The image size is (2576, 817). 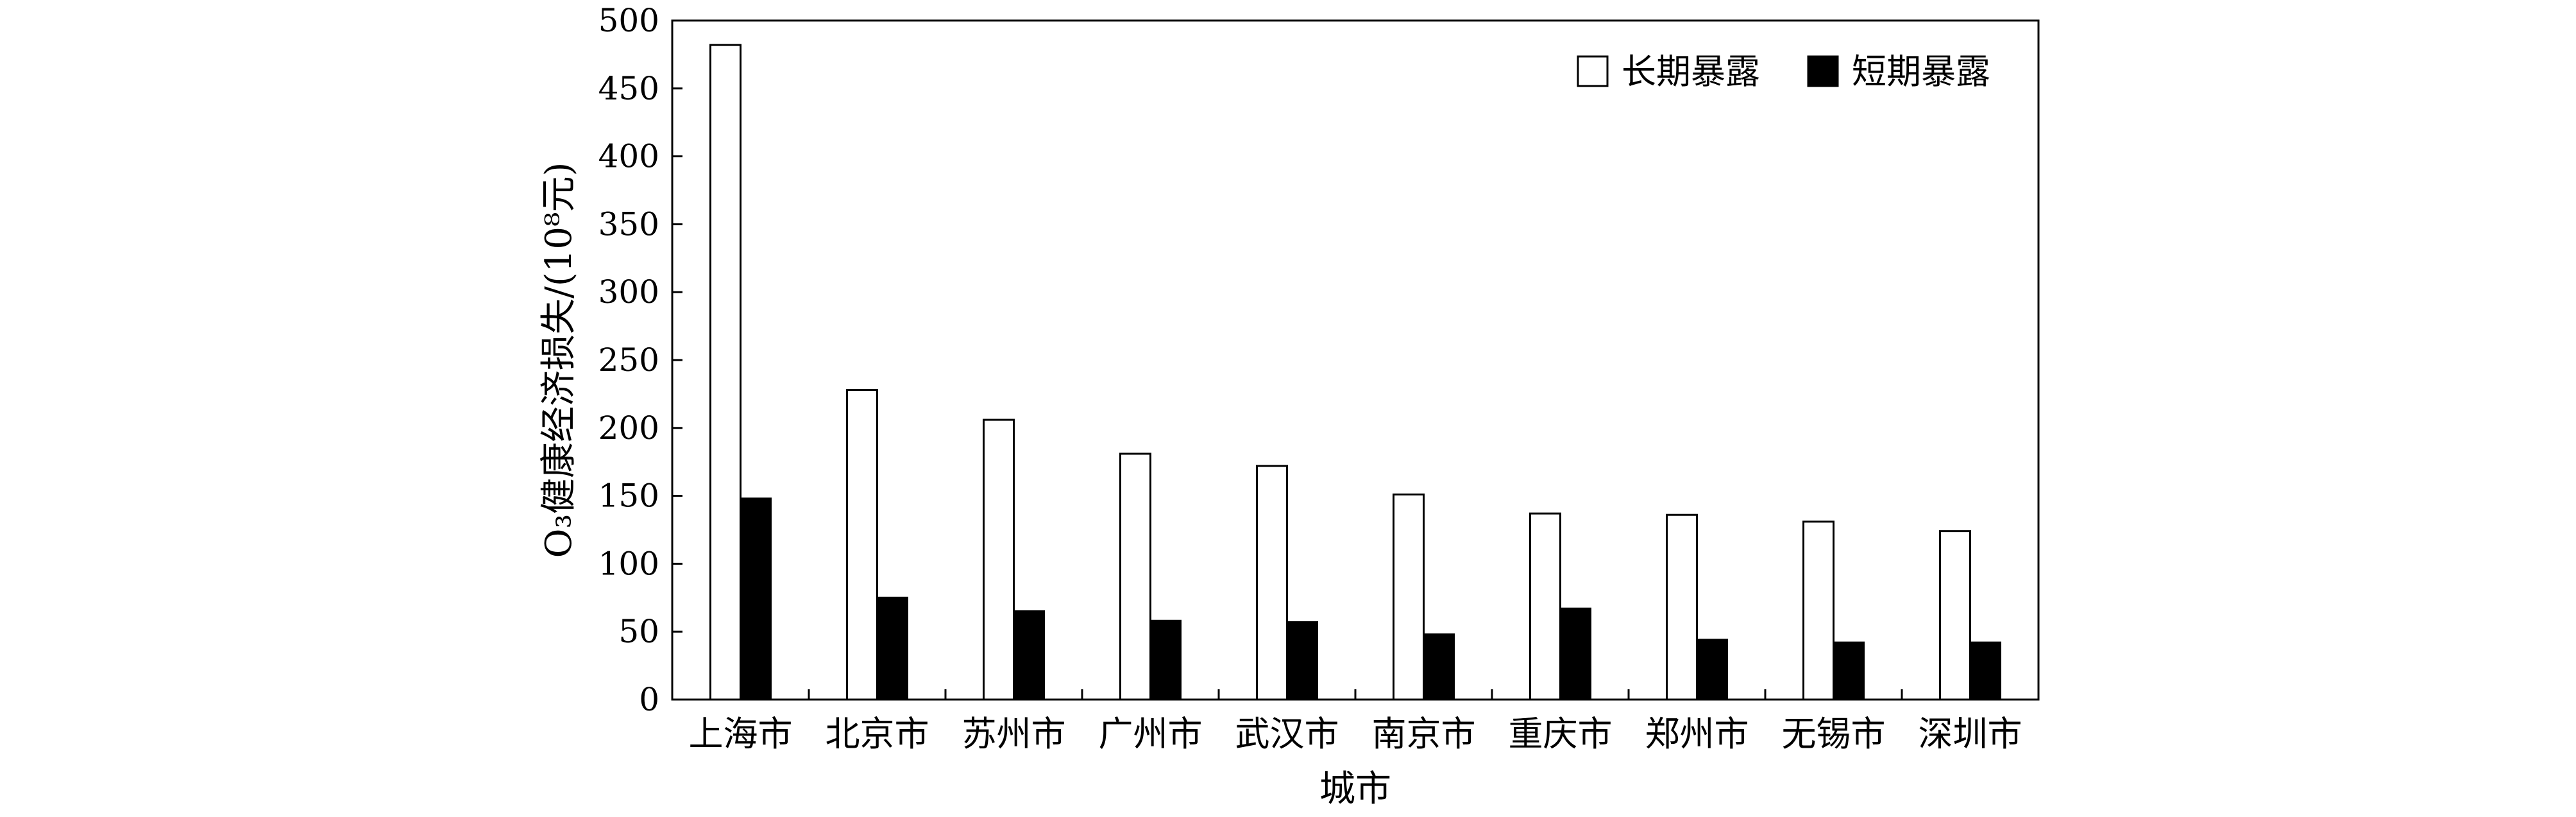 I want to click on y-tick-label: 350, so click(x=628, y=224).